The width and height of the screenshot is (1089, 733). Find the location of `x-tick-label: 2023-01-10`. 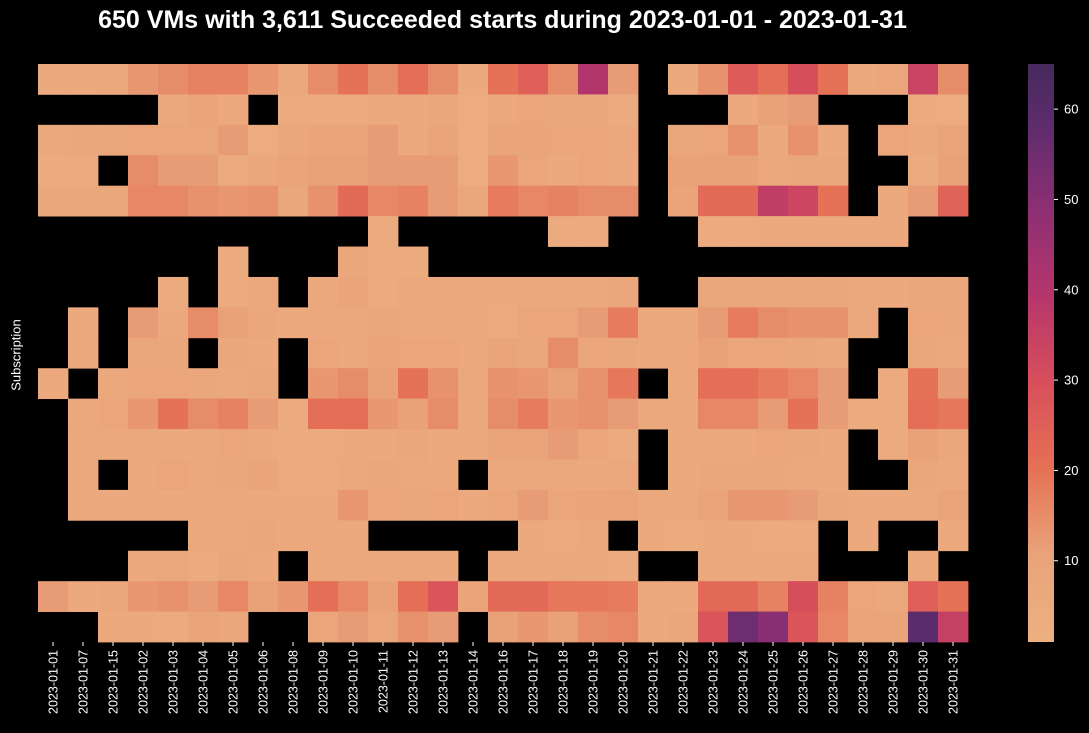

x-tick-label: 2023-01-10 is located at coordinates (354, 682).